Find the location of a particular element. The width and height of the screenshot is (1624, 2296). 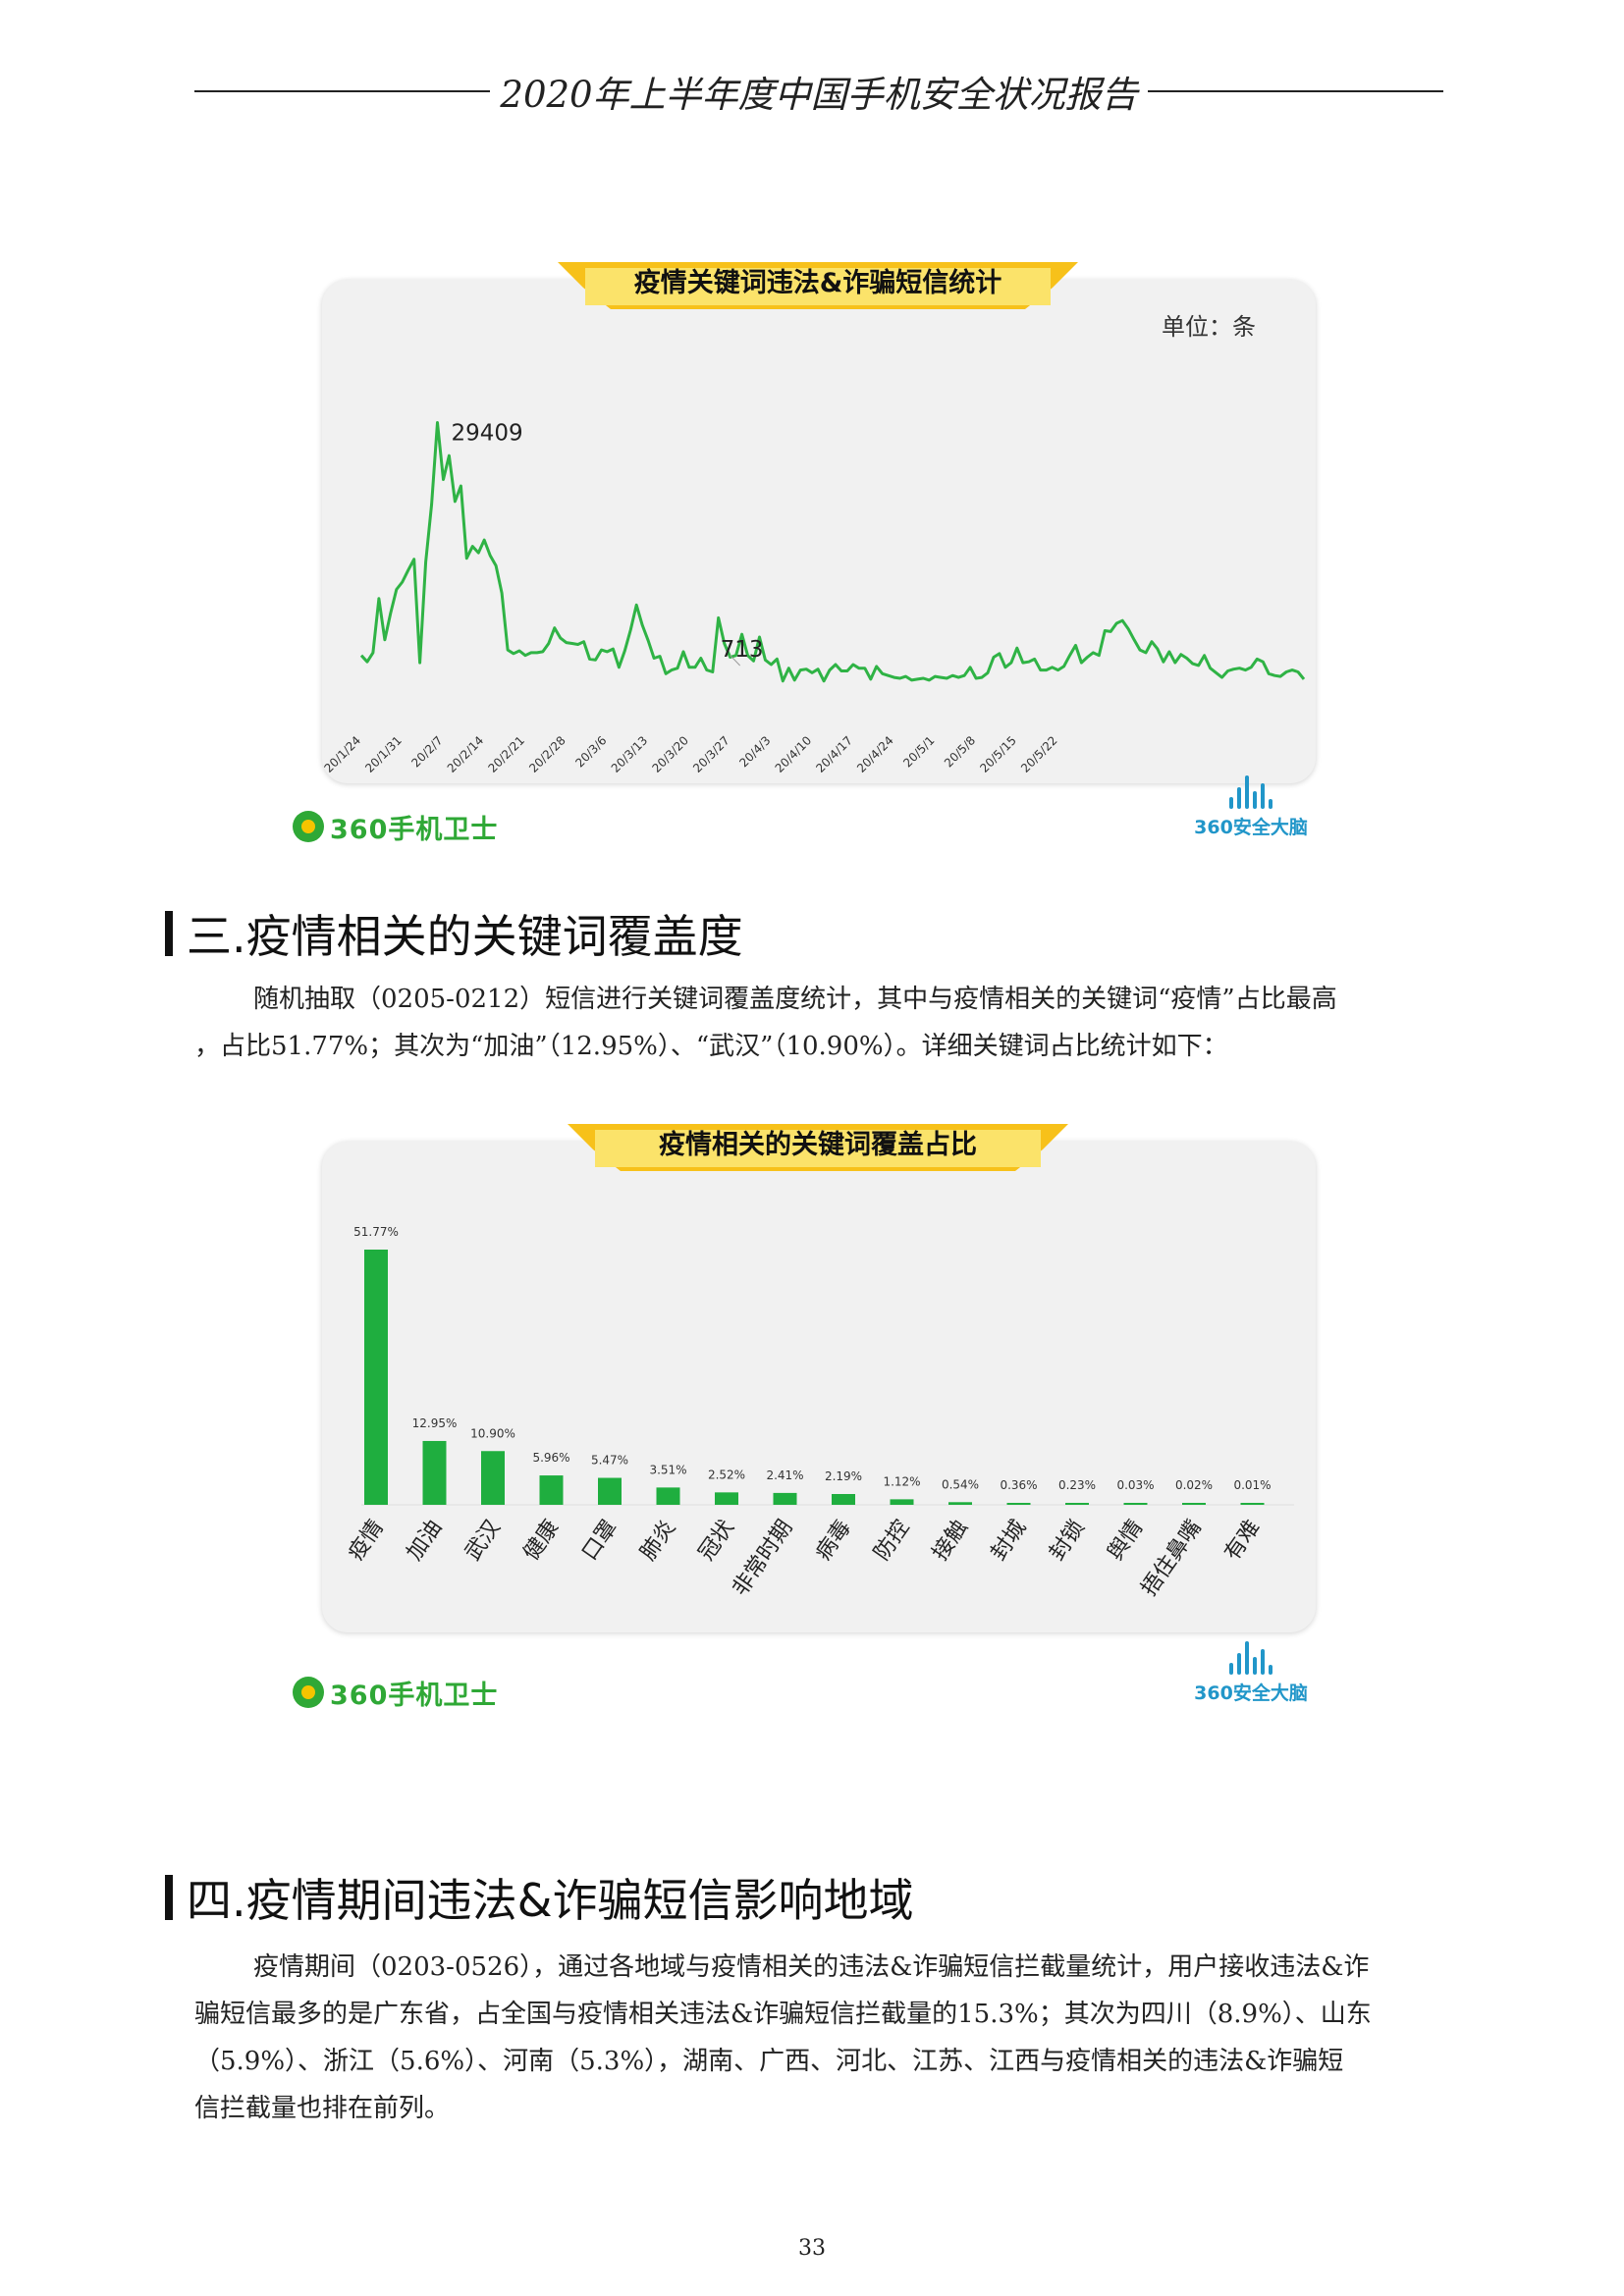

bar-value-label: 0.23% is located at coordinates (1077, 1485).